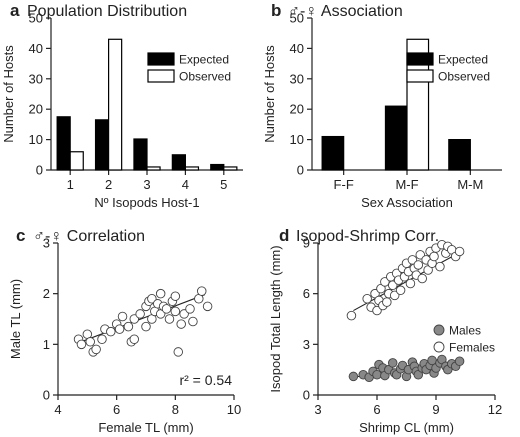  What do you see at coordinates (234, 409) in the screenshot?
I see `x-tick-label: 10` at bounding box center [234, 409].